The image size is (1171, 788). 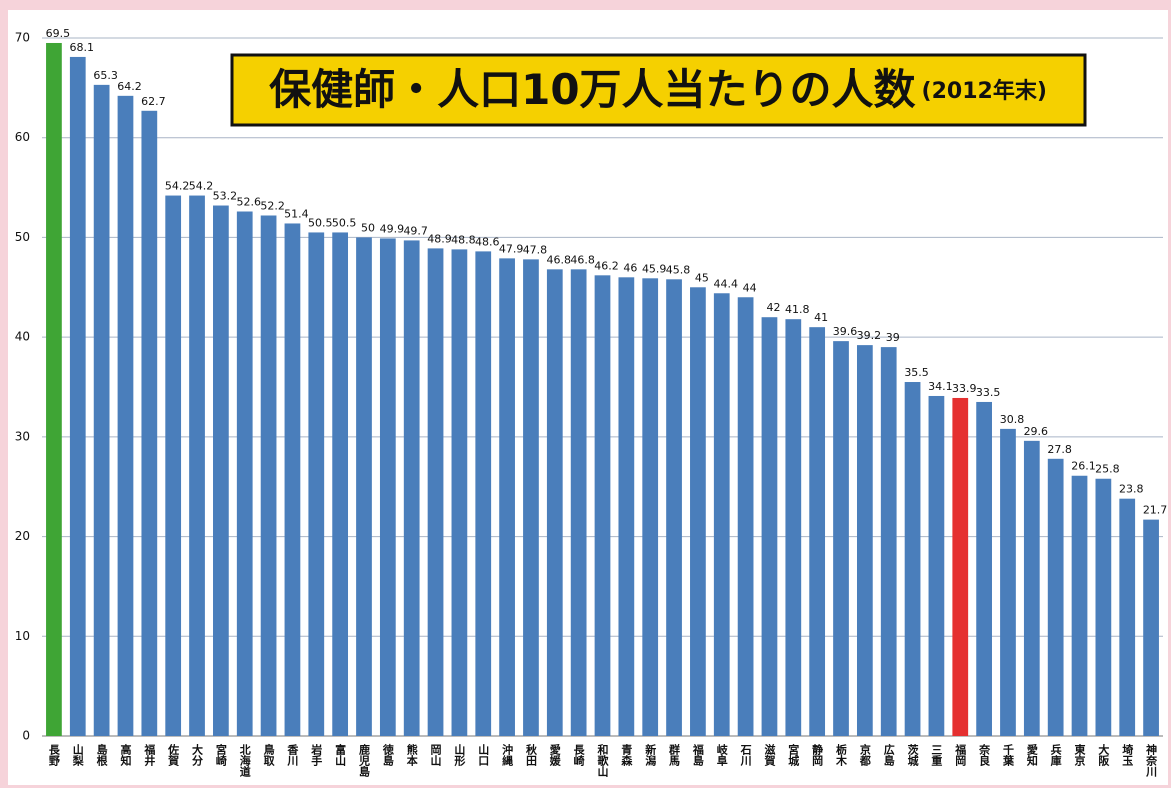 What do you see at coordinates (1103, 755) in the screenshot?
I see `x-tick-label: 大阪` at bounding box center [1103, 755].